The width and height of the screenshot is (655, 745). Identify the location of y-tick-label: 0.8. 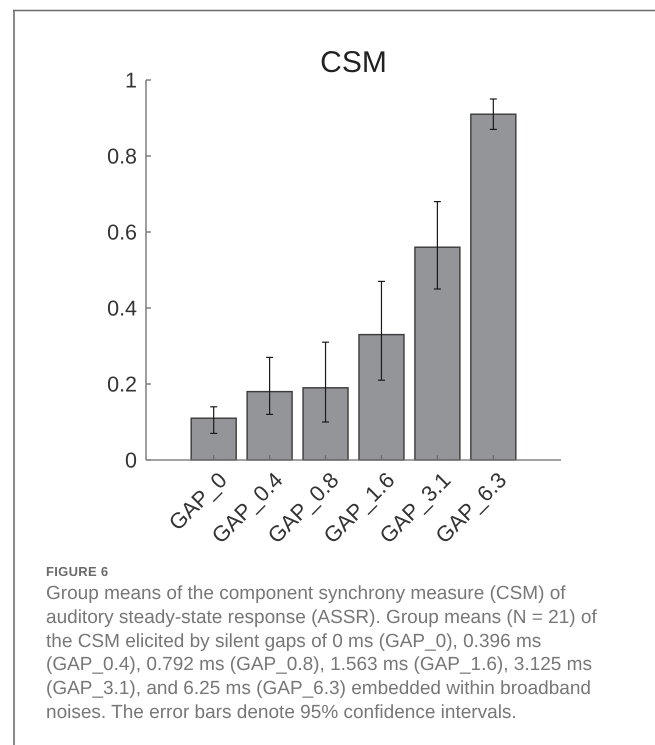
(122, 156).